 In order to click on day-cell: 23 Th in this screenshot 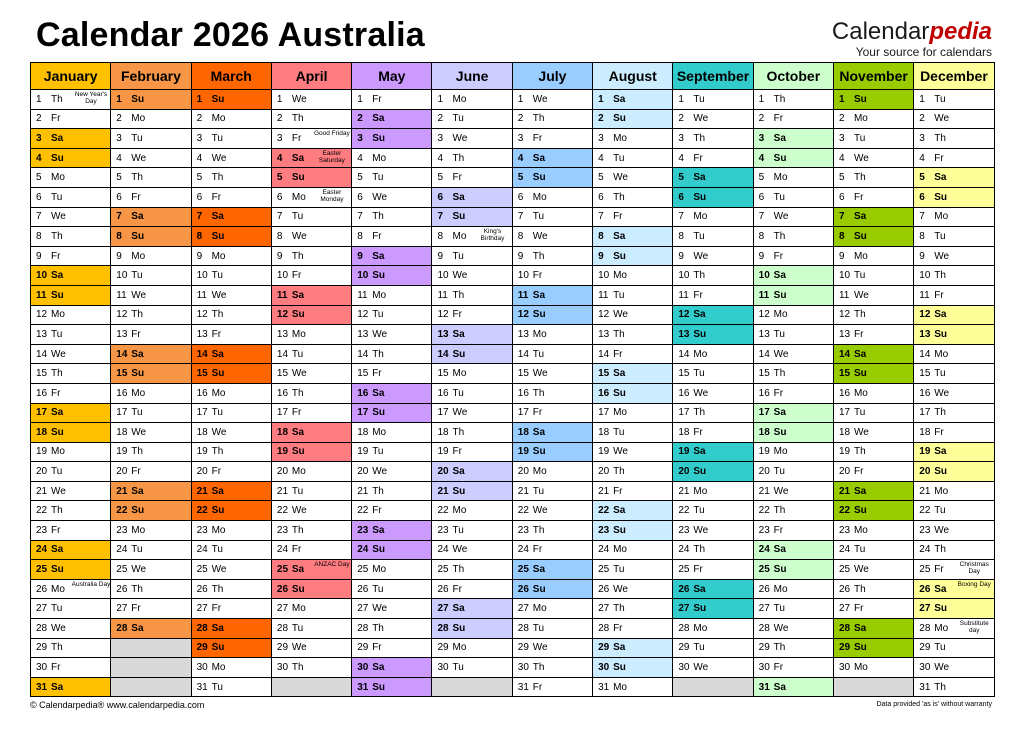, I will do `click(552, 530)`.